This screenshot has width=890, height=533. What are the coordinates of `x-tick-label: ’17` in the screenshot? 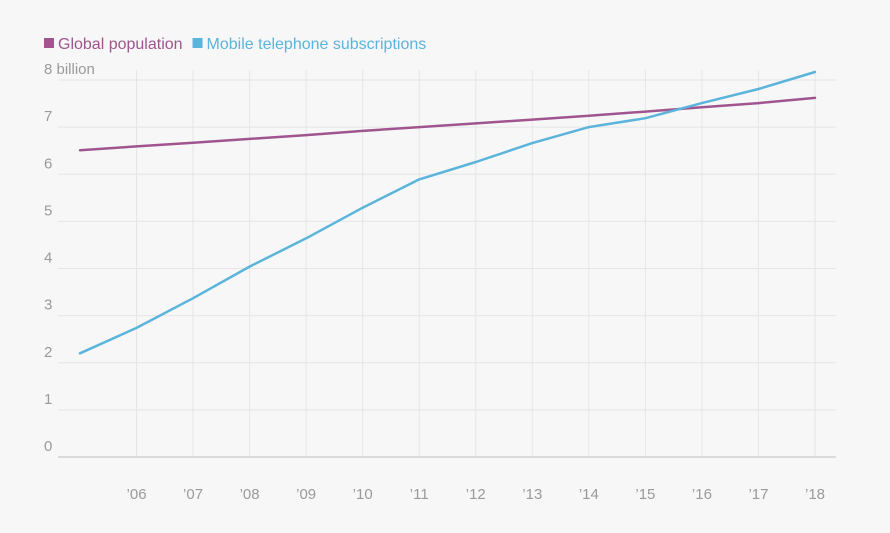 It's located at (758, 494).